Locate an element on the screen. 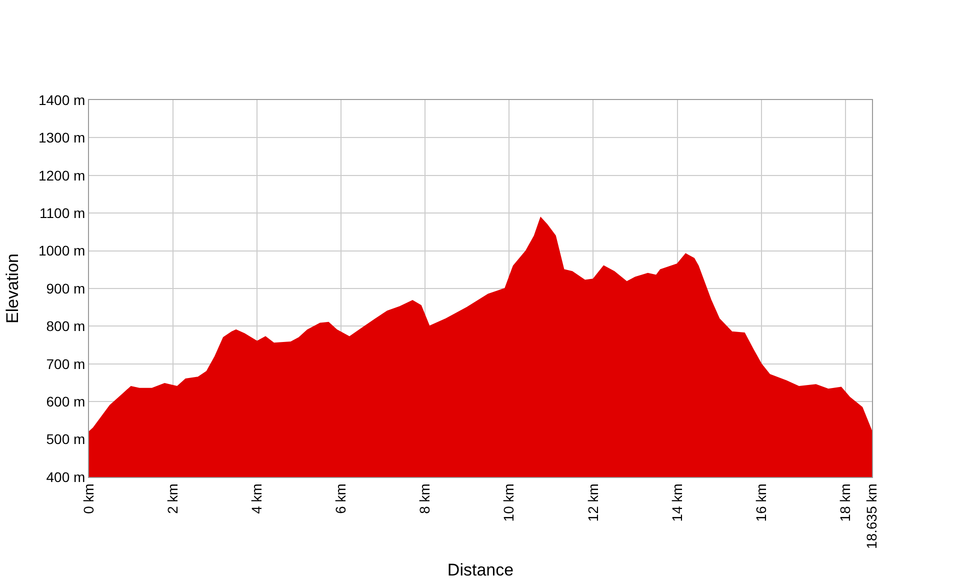  x-tick-label: 4 km is located at coordinates (256, 499).